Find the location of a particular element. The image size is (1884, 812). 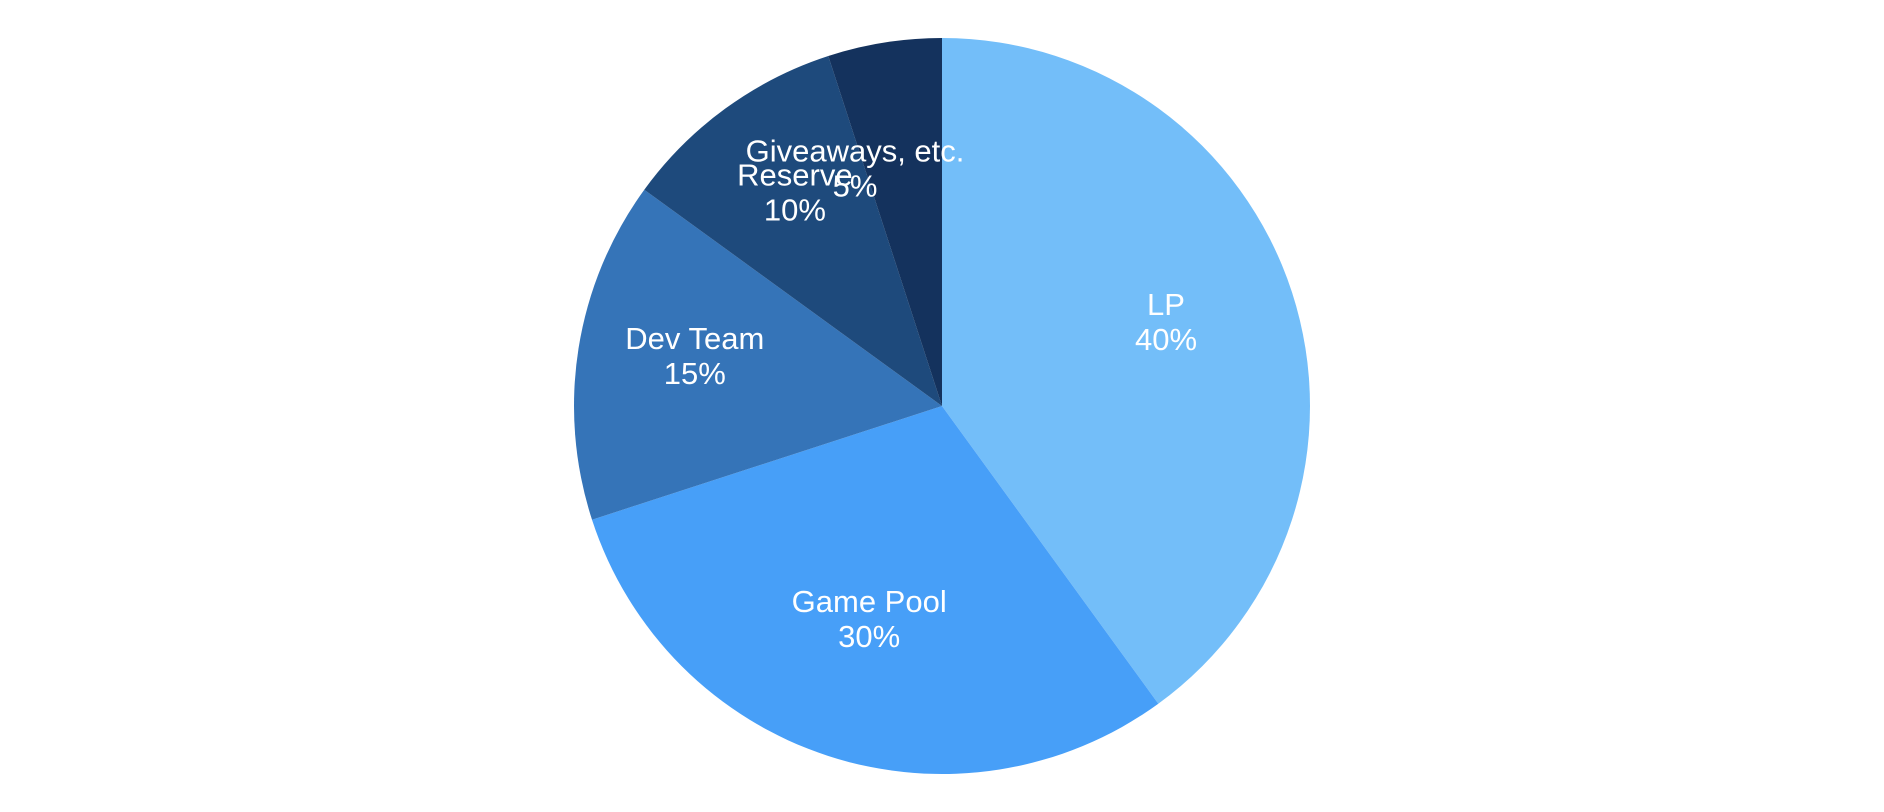

slice-label-name: Dev Team is located at coordinates (694, 338).